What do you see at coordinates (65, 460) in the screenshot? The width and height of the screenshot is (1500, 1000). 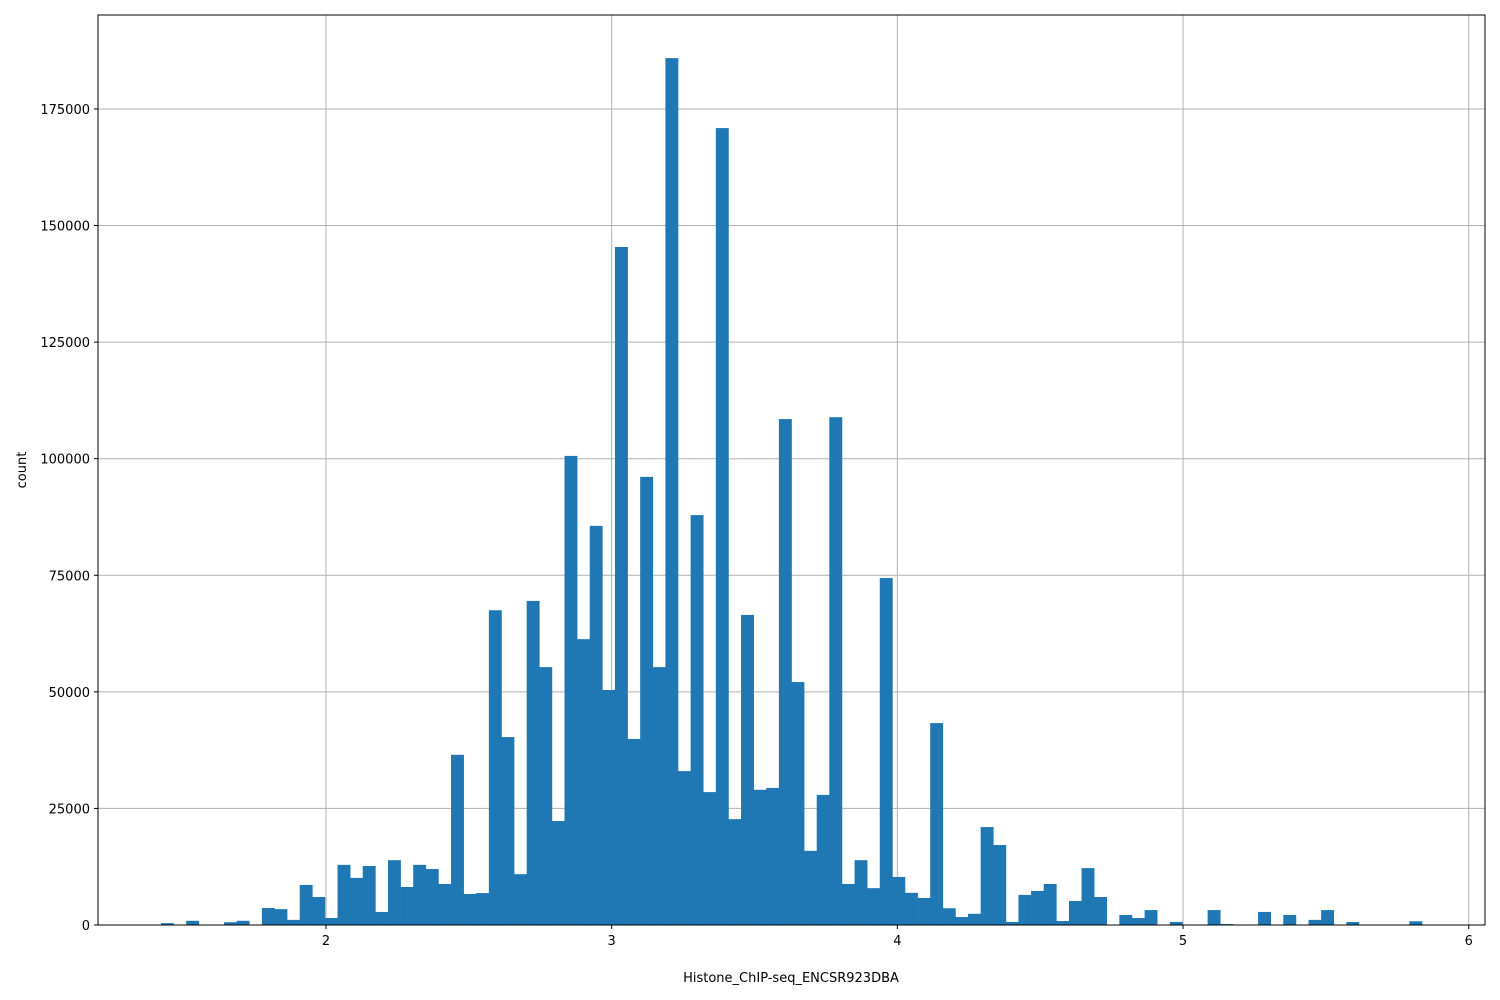 I see `y-tick-label: 100000` at bounding box center [65, 460].